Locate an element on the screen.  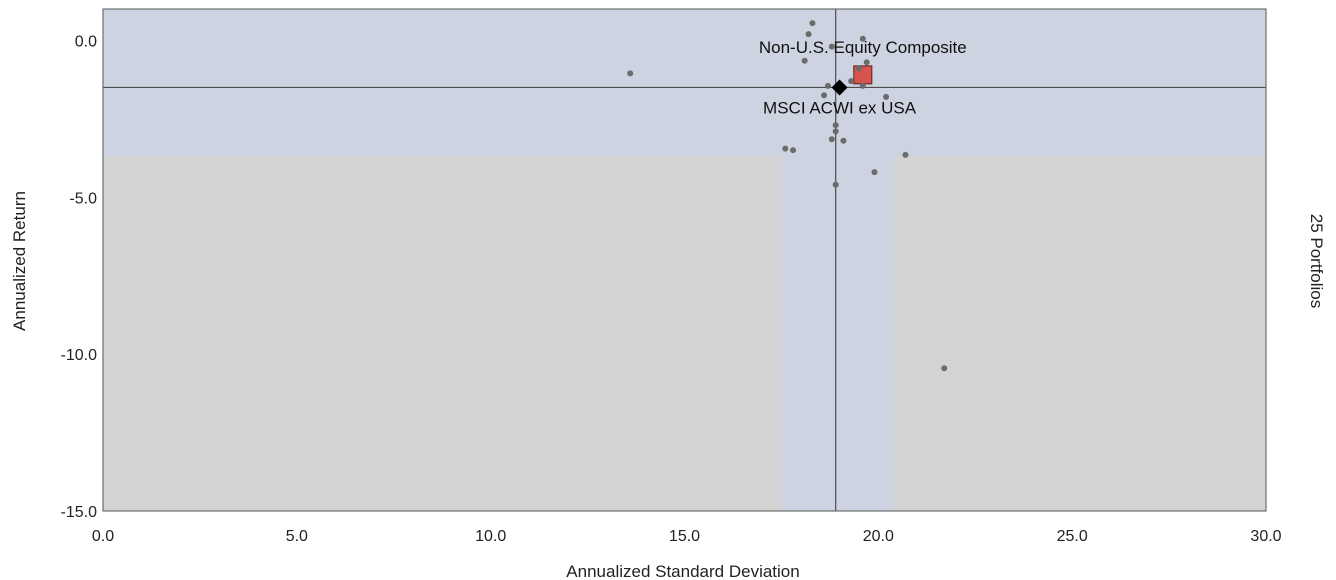
right-axis-title: 25 Portfolios is located at coordinates (1316, 261).